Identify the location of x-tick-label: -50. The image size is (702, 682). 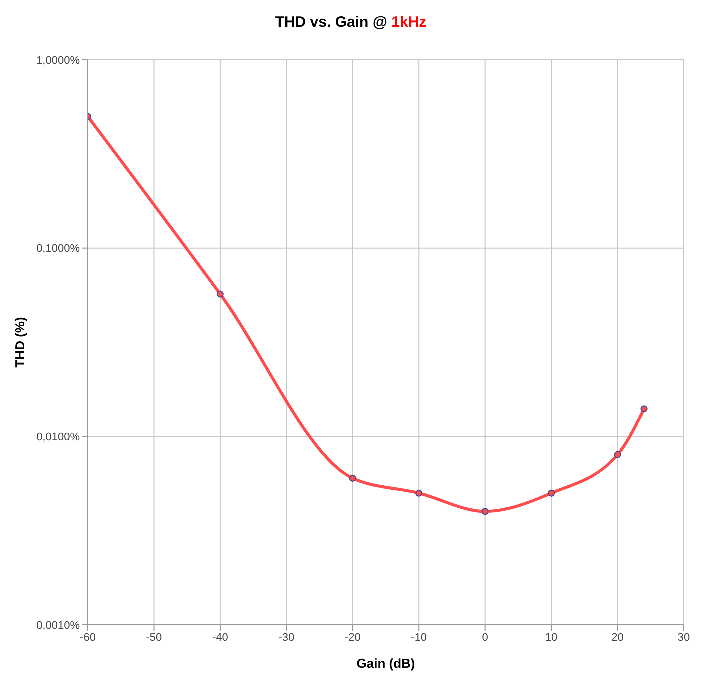
(154, 638).